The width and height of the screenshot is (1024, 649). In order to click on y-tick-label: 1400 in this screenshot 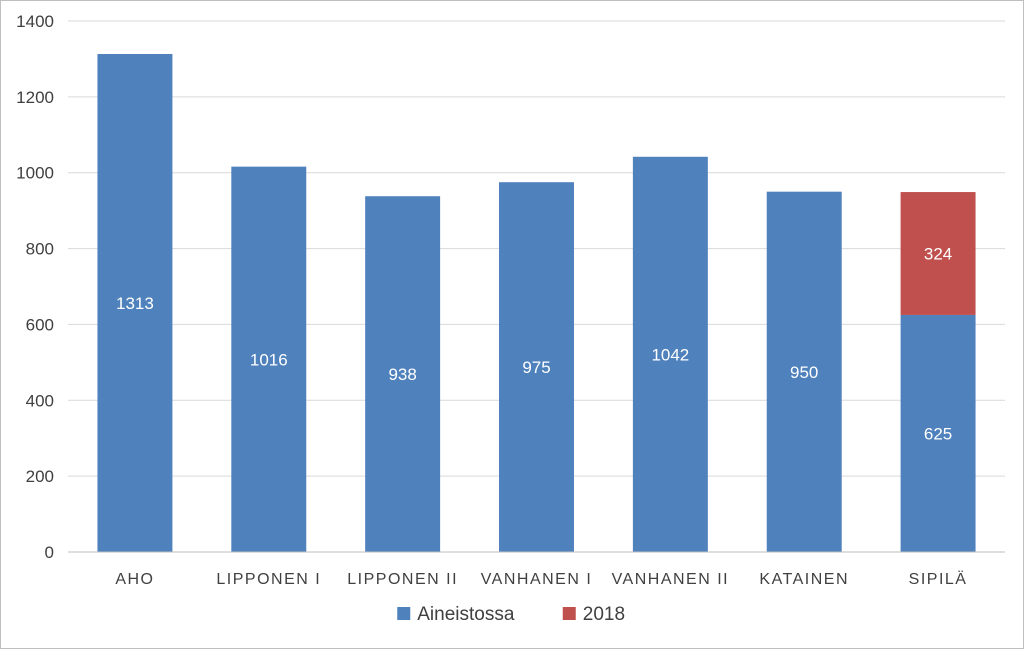, I will do `click(35, 21)`.